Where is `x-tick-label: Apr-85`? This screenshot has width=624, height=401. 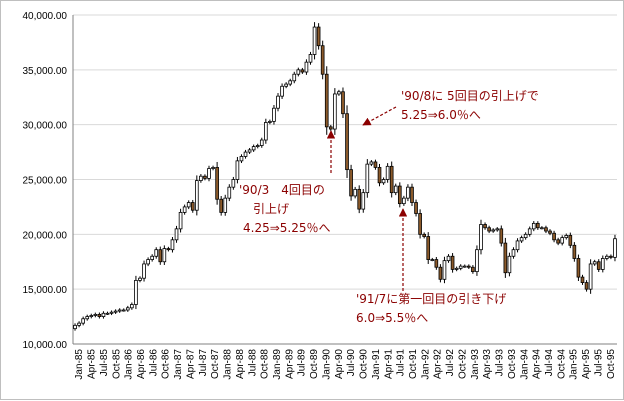
x-tick-label: Apr-85 is located at coordinates (92, 364).